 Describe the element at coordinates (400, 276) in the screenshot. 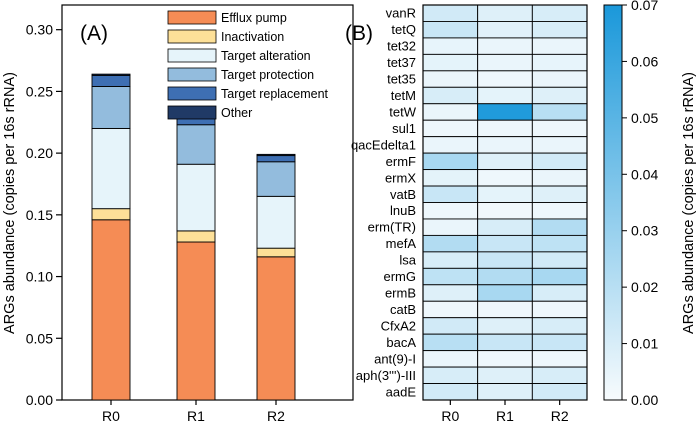

I see `heatmap-row-label: ermG` at that location.